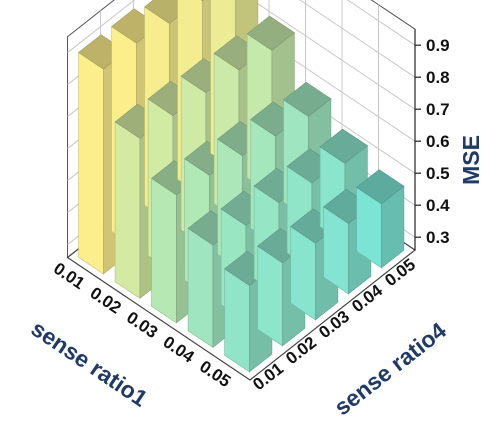 The height and width of the screenshot is (432, 481). What do you see at coordinates (438, 77) in the screenshot?
I see `z-tick-label: 0.8` at bounding box center [438, 77].